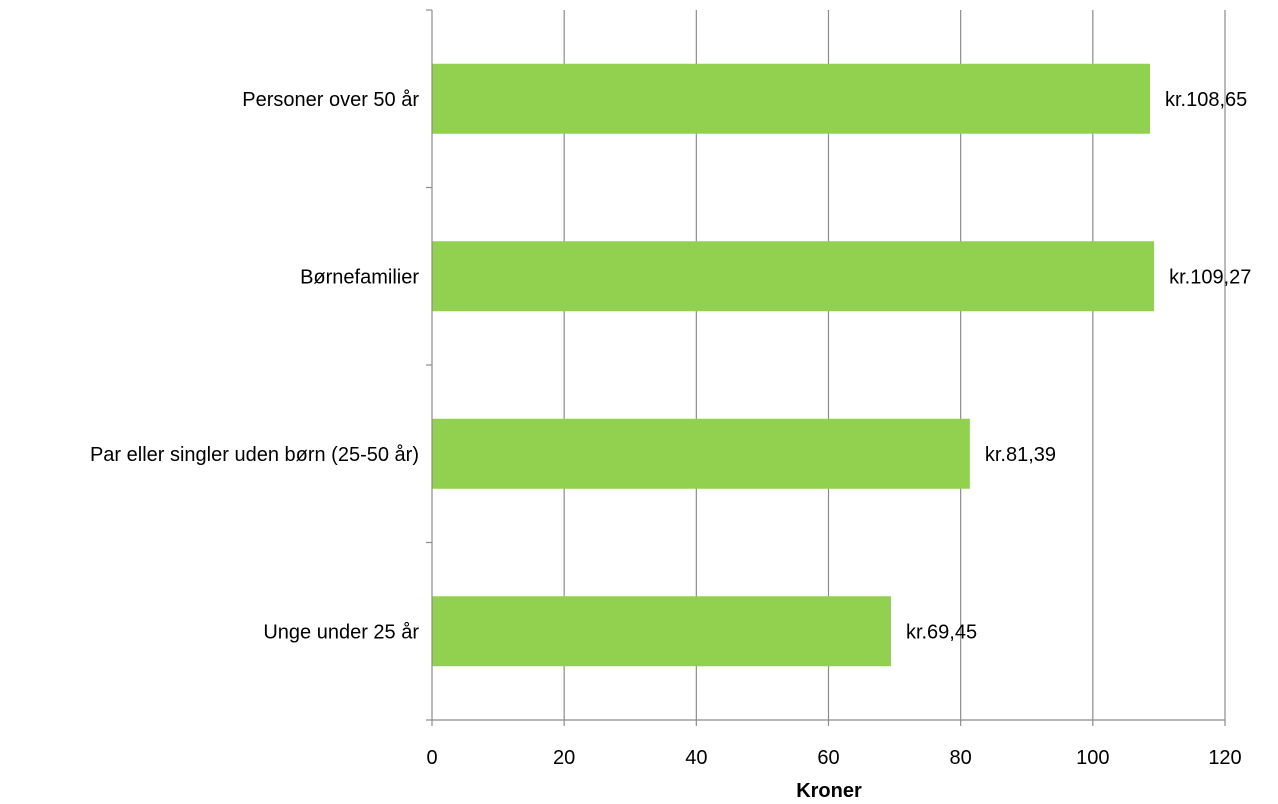 This screenshot has width=1278, height=804. What do you see at coordinates (564, 758) in the screenshot?
I see `x-tick-label: 20` at bounding box center [564, 758].